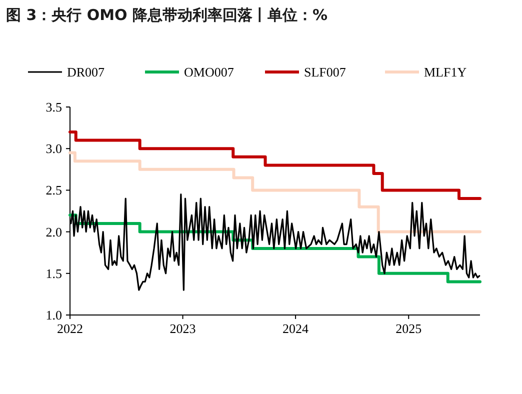  Describe the element at coordinates (325, 72) in the screenshot. I see `legend-label: SLF007` at that location.